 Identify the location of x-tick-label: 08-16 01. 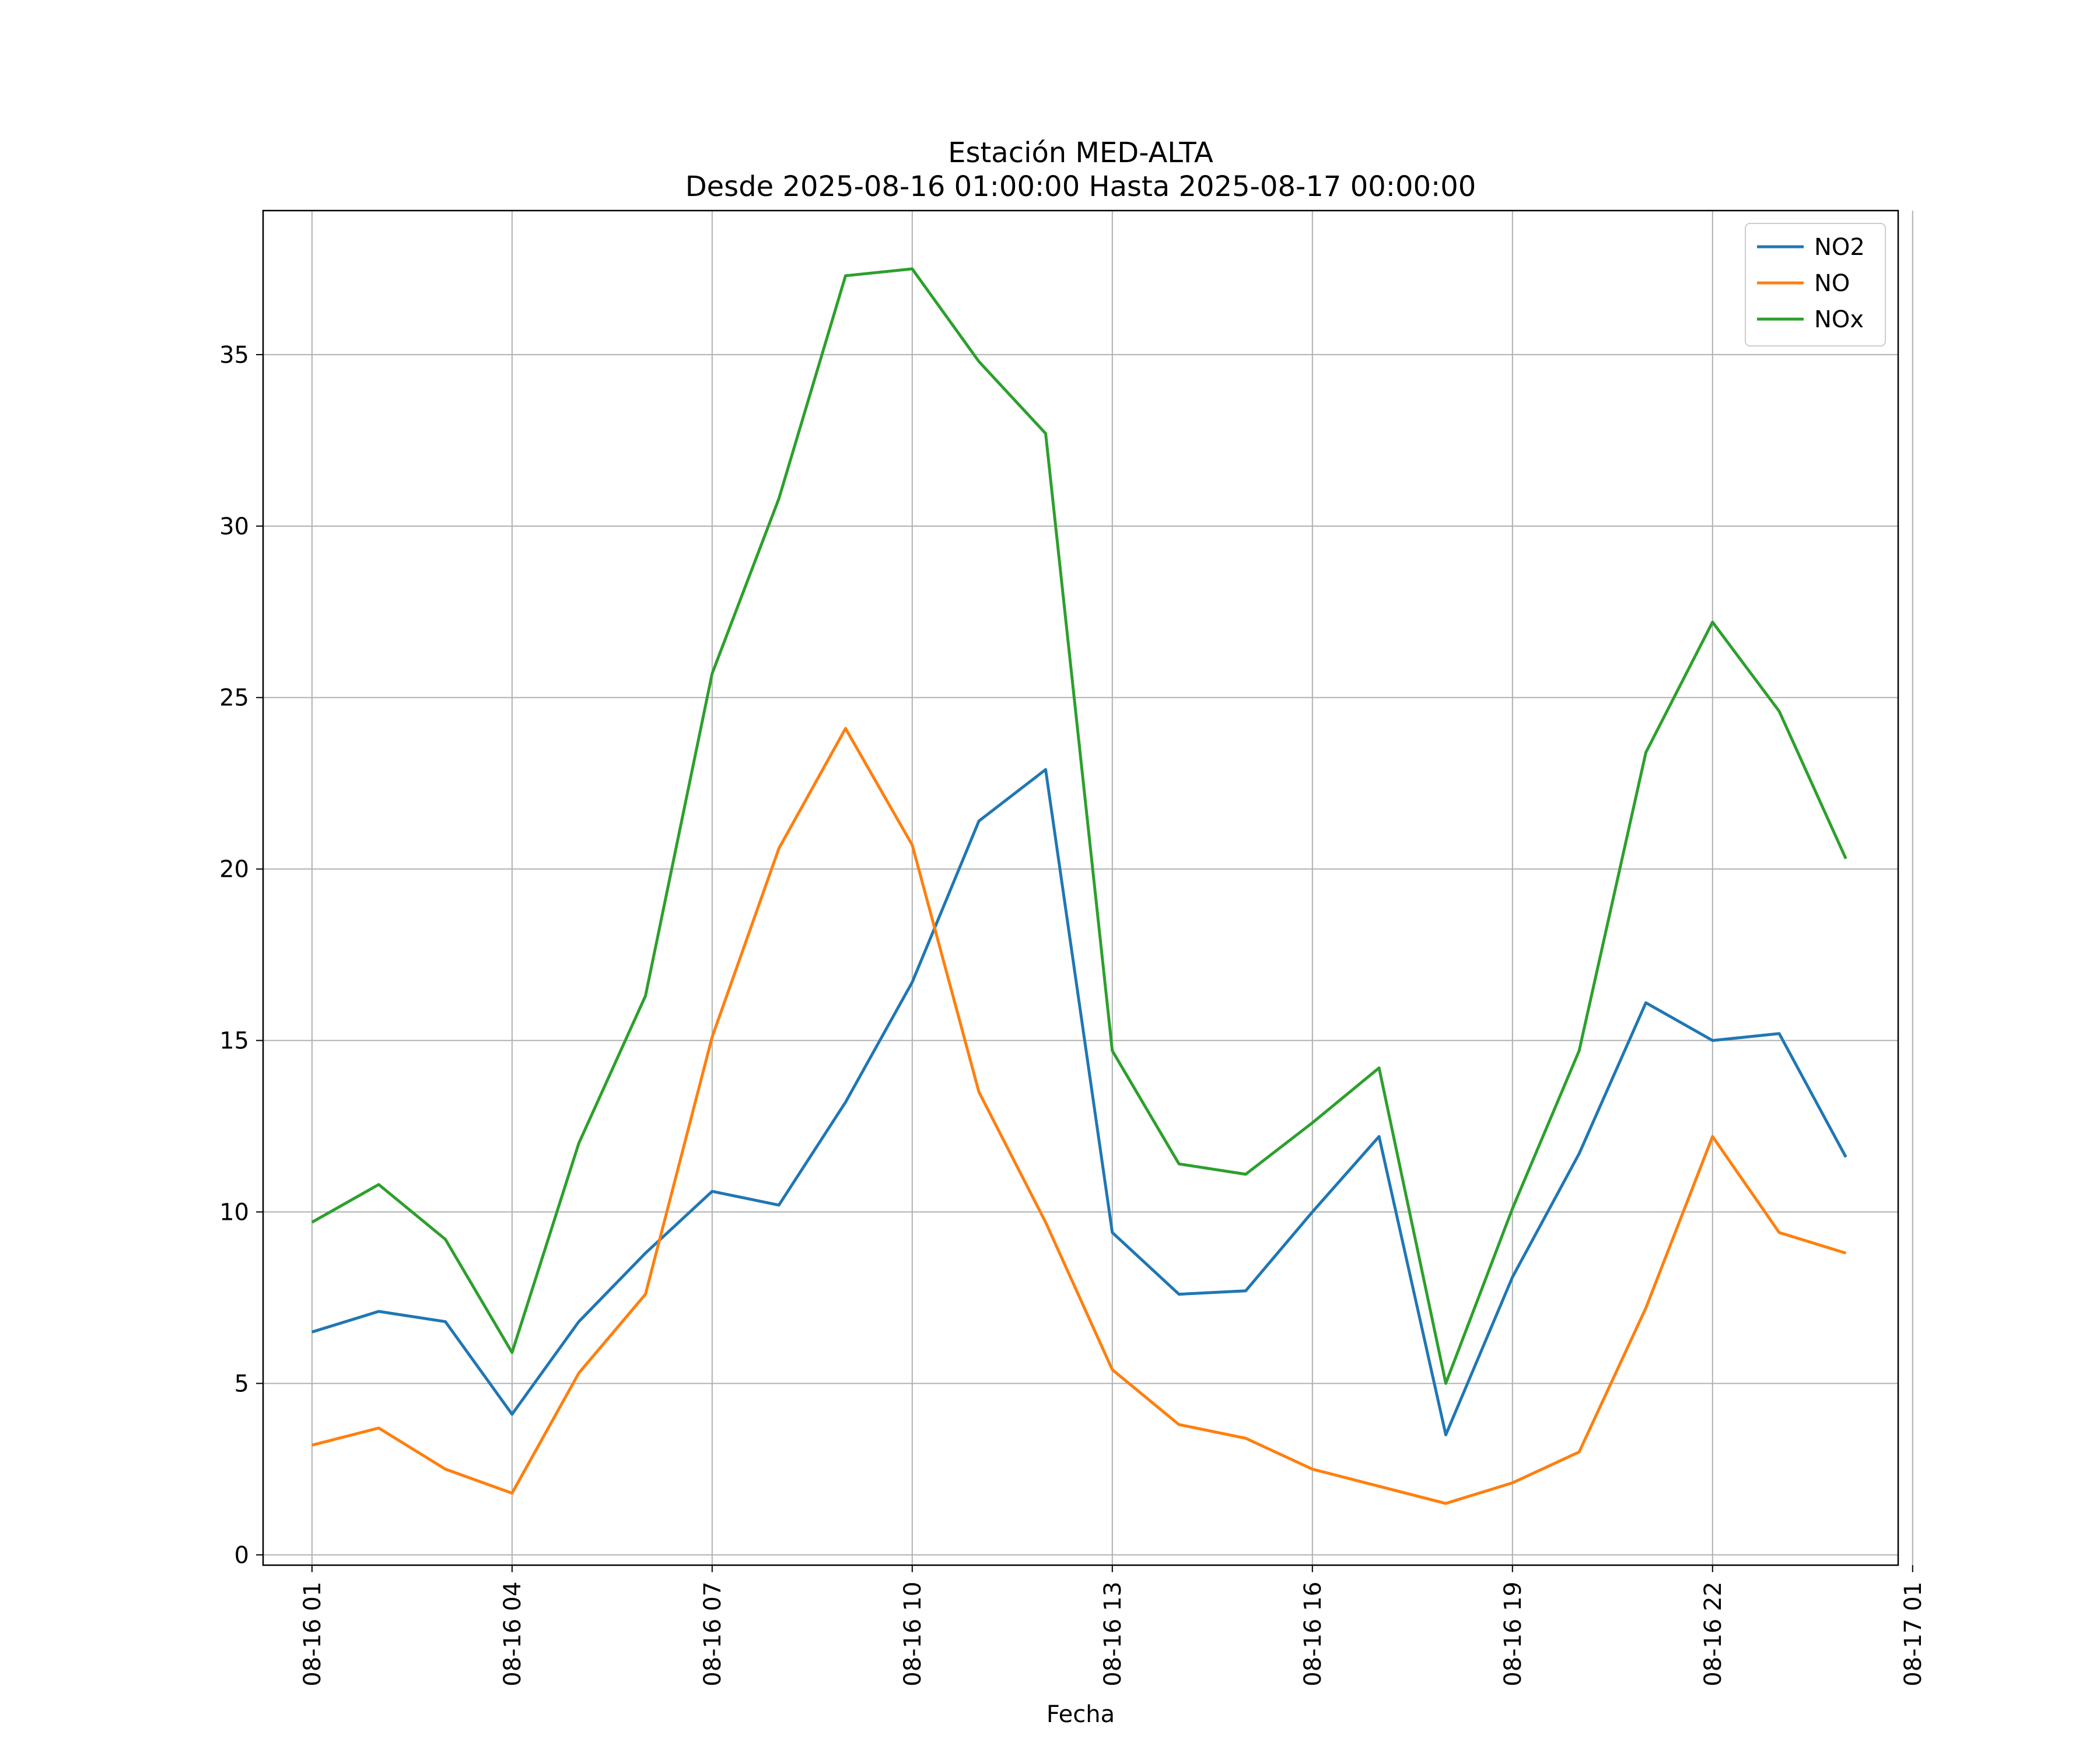
(312, 1633).